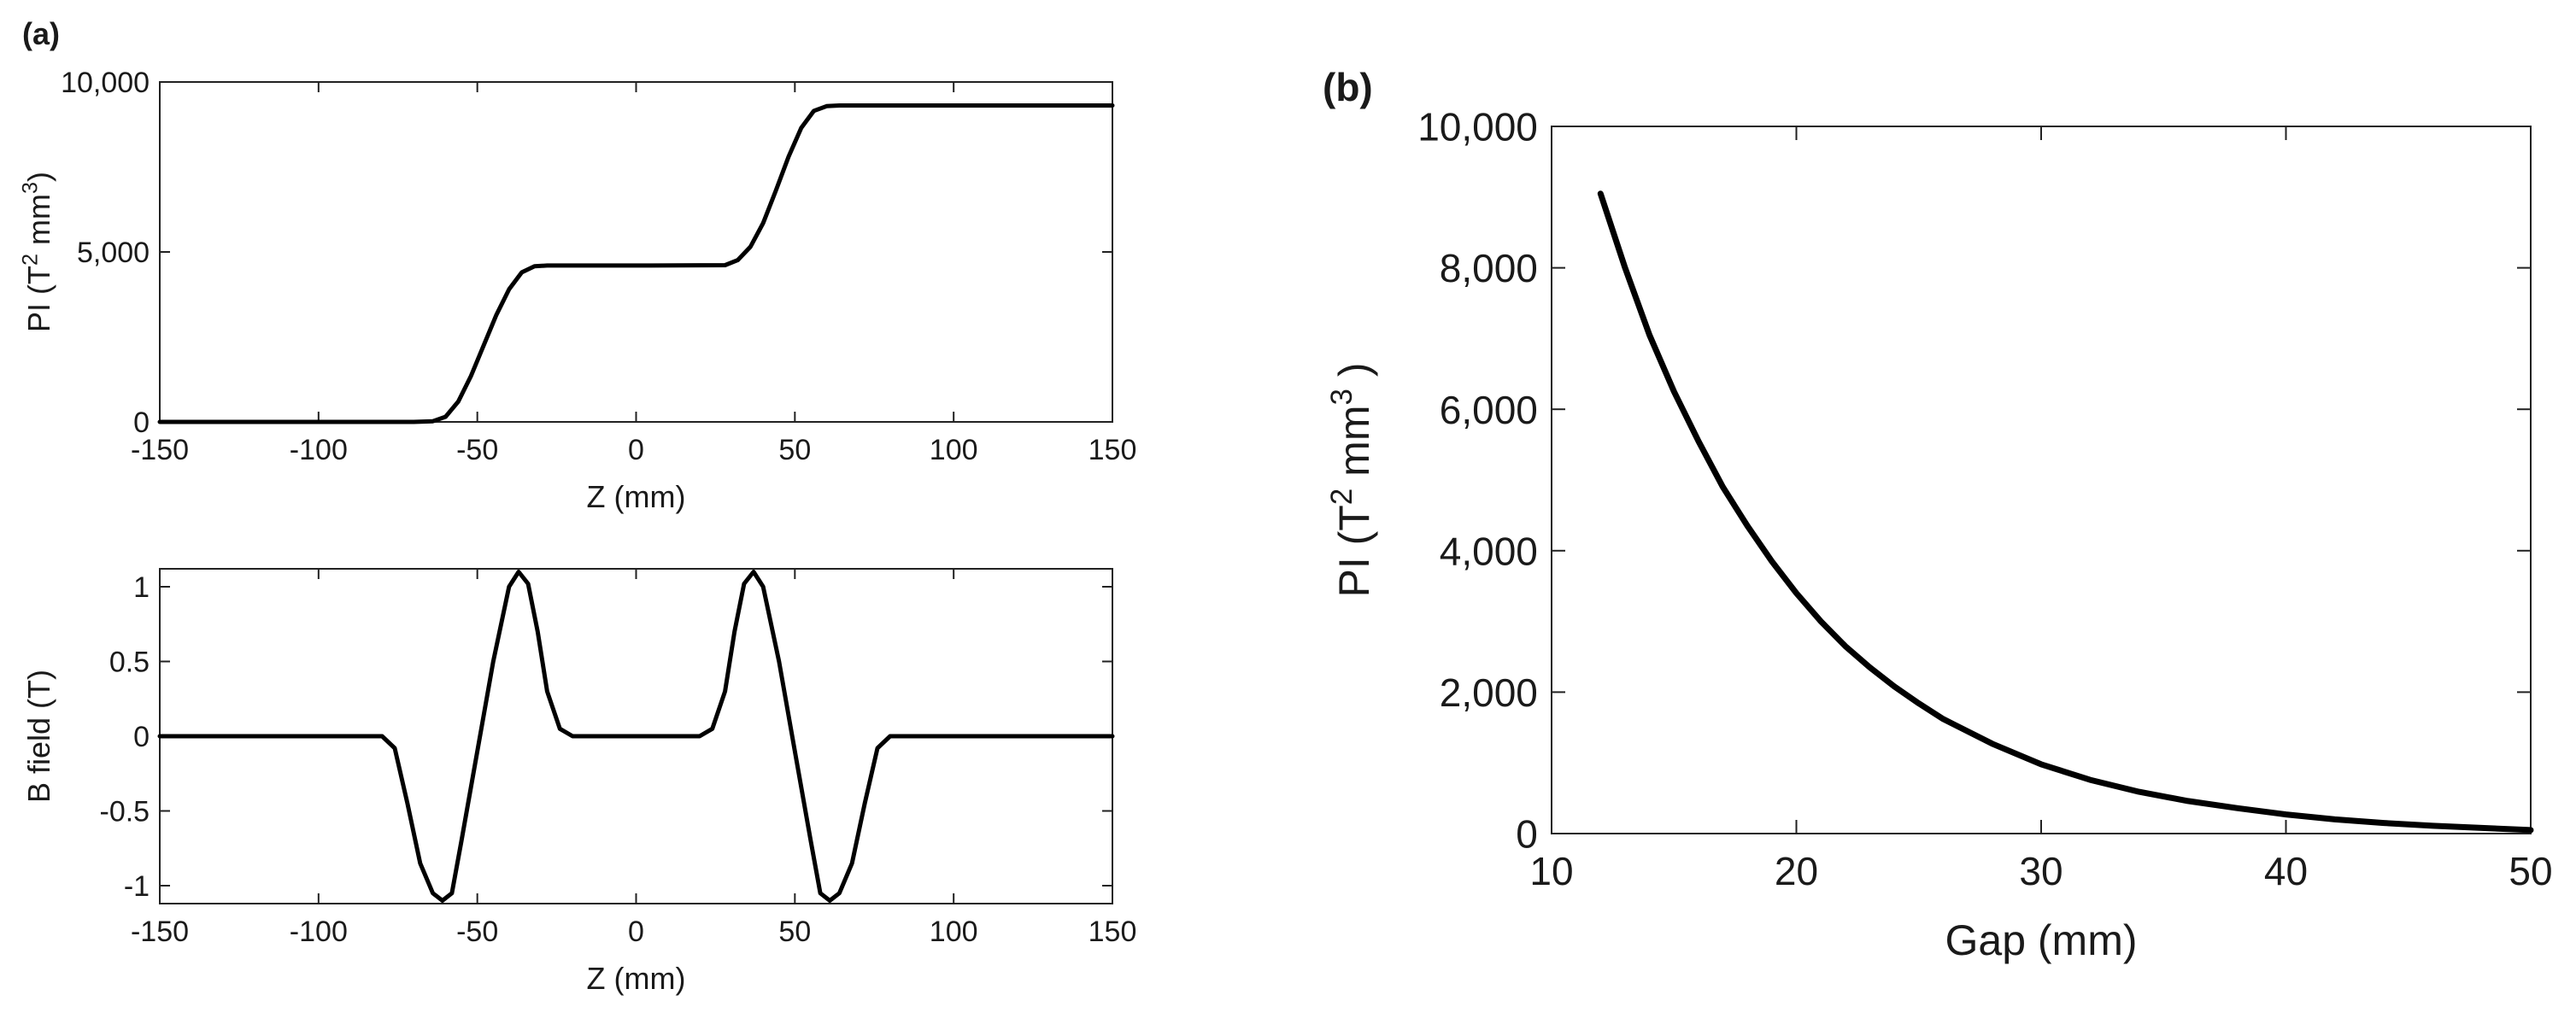  I want to click on y-tick-label: 0.5, so click(129, 663).